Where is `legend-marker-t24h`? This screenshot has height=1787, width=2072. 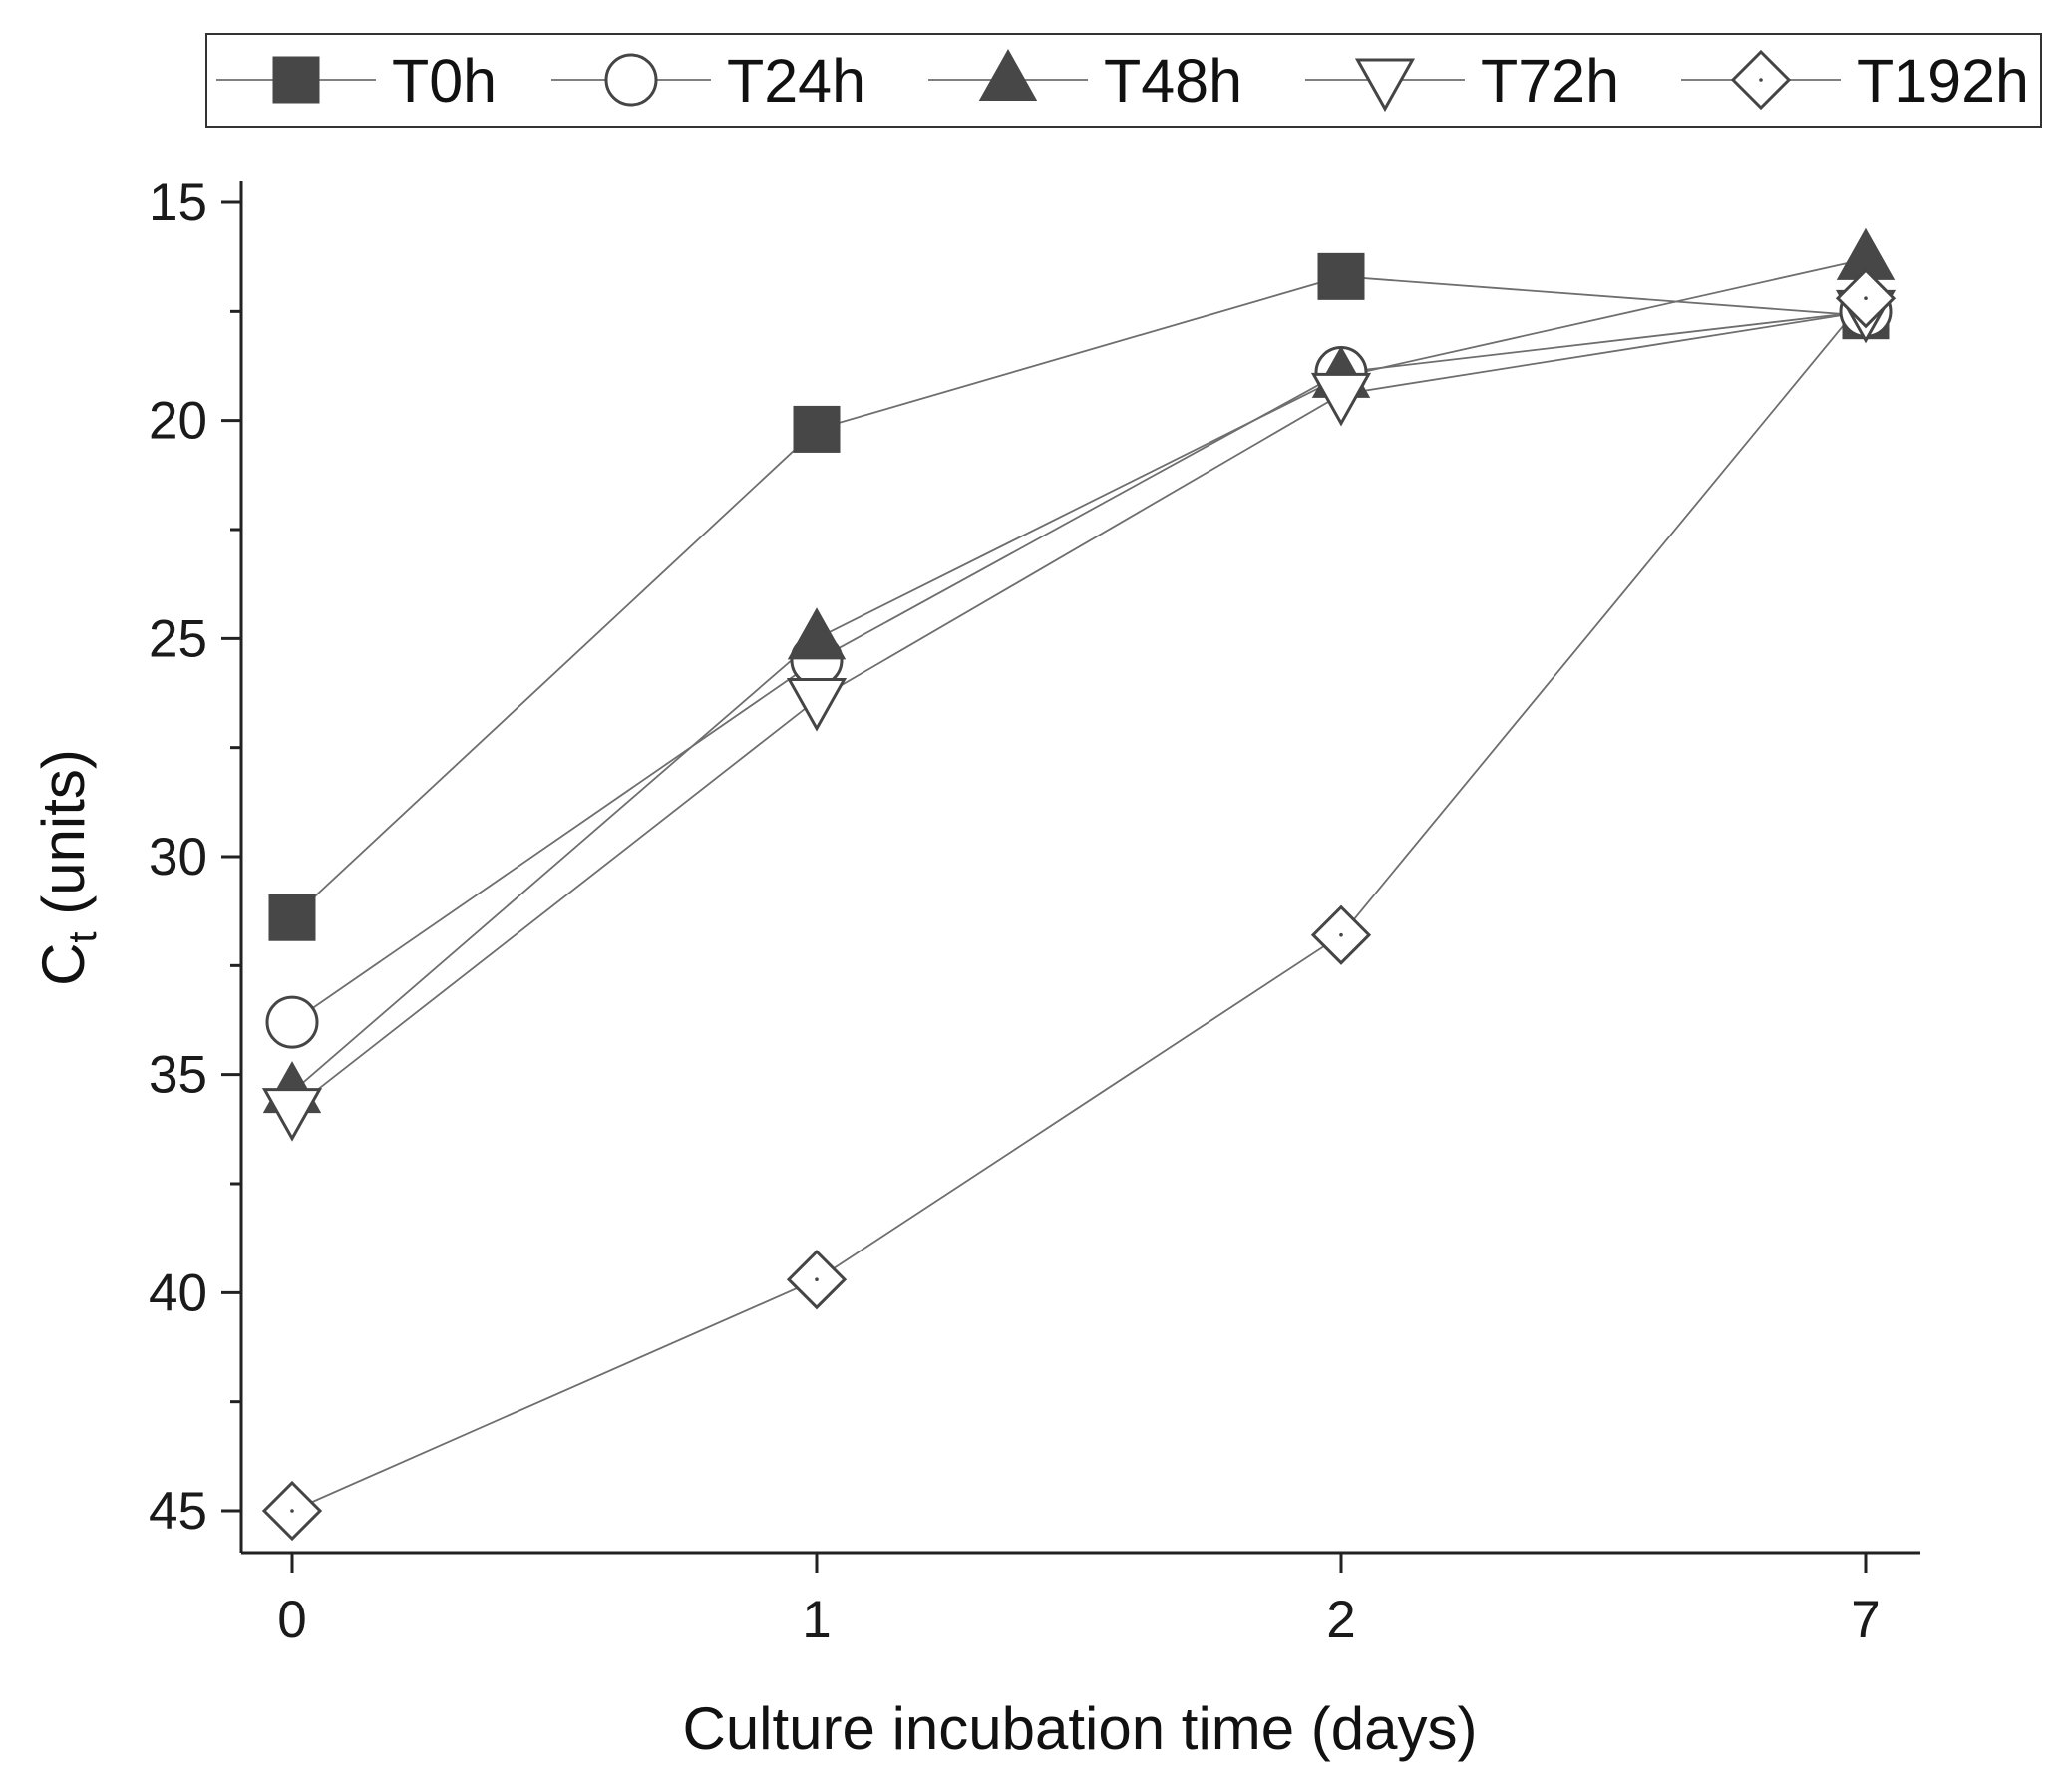 legend-marker-t24h is located at coordinates (631, 80).